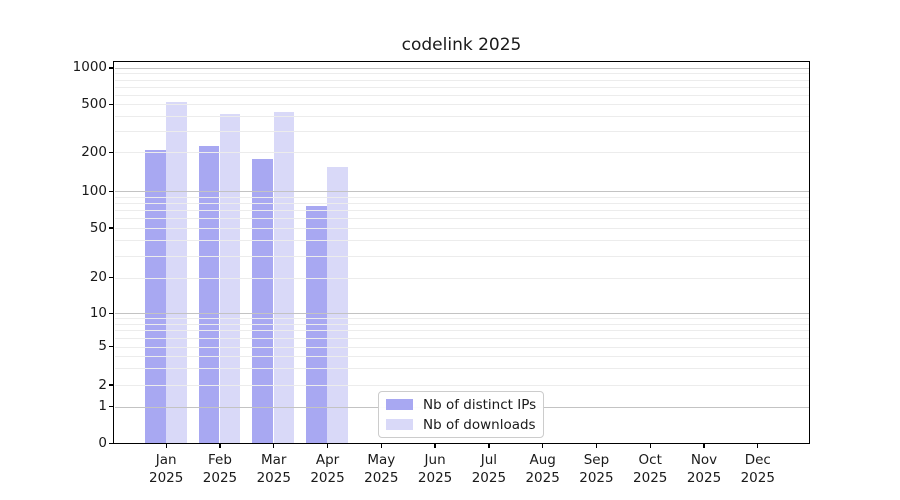  I want to click on y-axis-tick-label: 500, so click(94, 103).